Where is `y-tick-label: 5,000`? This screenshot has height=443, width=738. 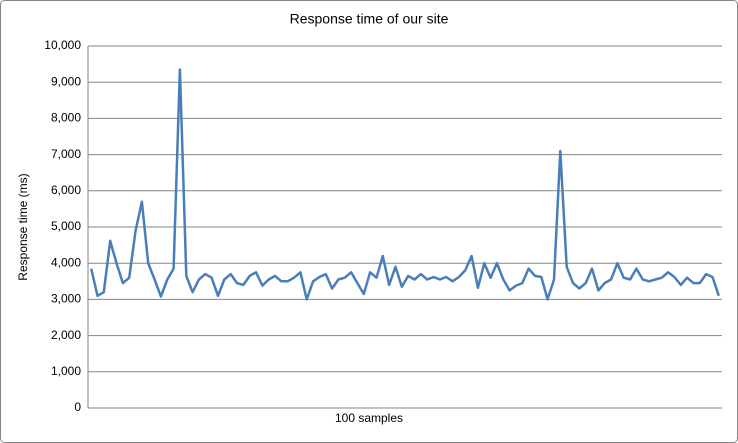
y-tick-label: 5,000 is located at coordinates (66, 226).